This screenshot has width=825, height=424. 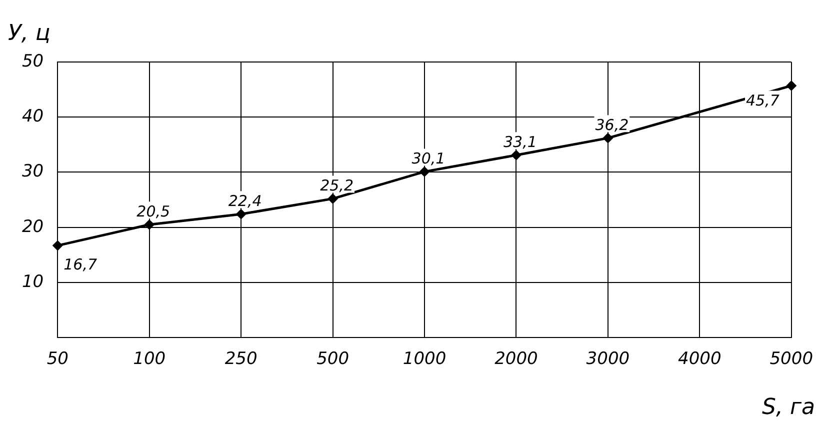 What do you see at coordinates (424, 359) in the screenshot?
I see `x-tick-label: 1000` at bounding box center [424, 359].